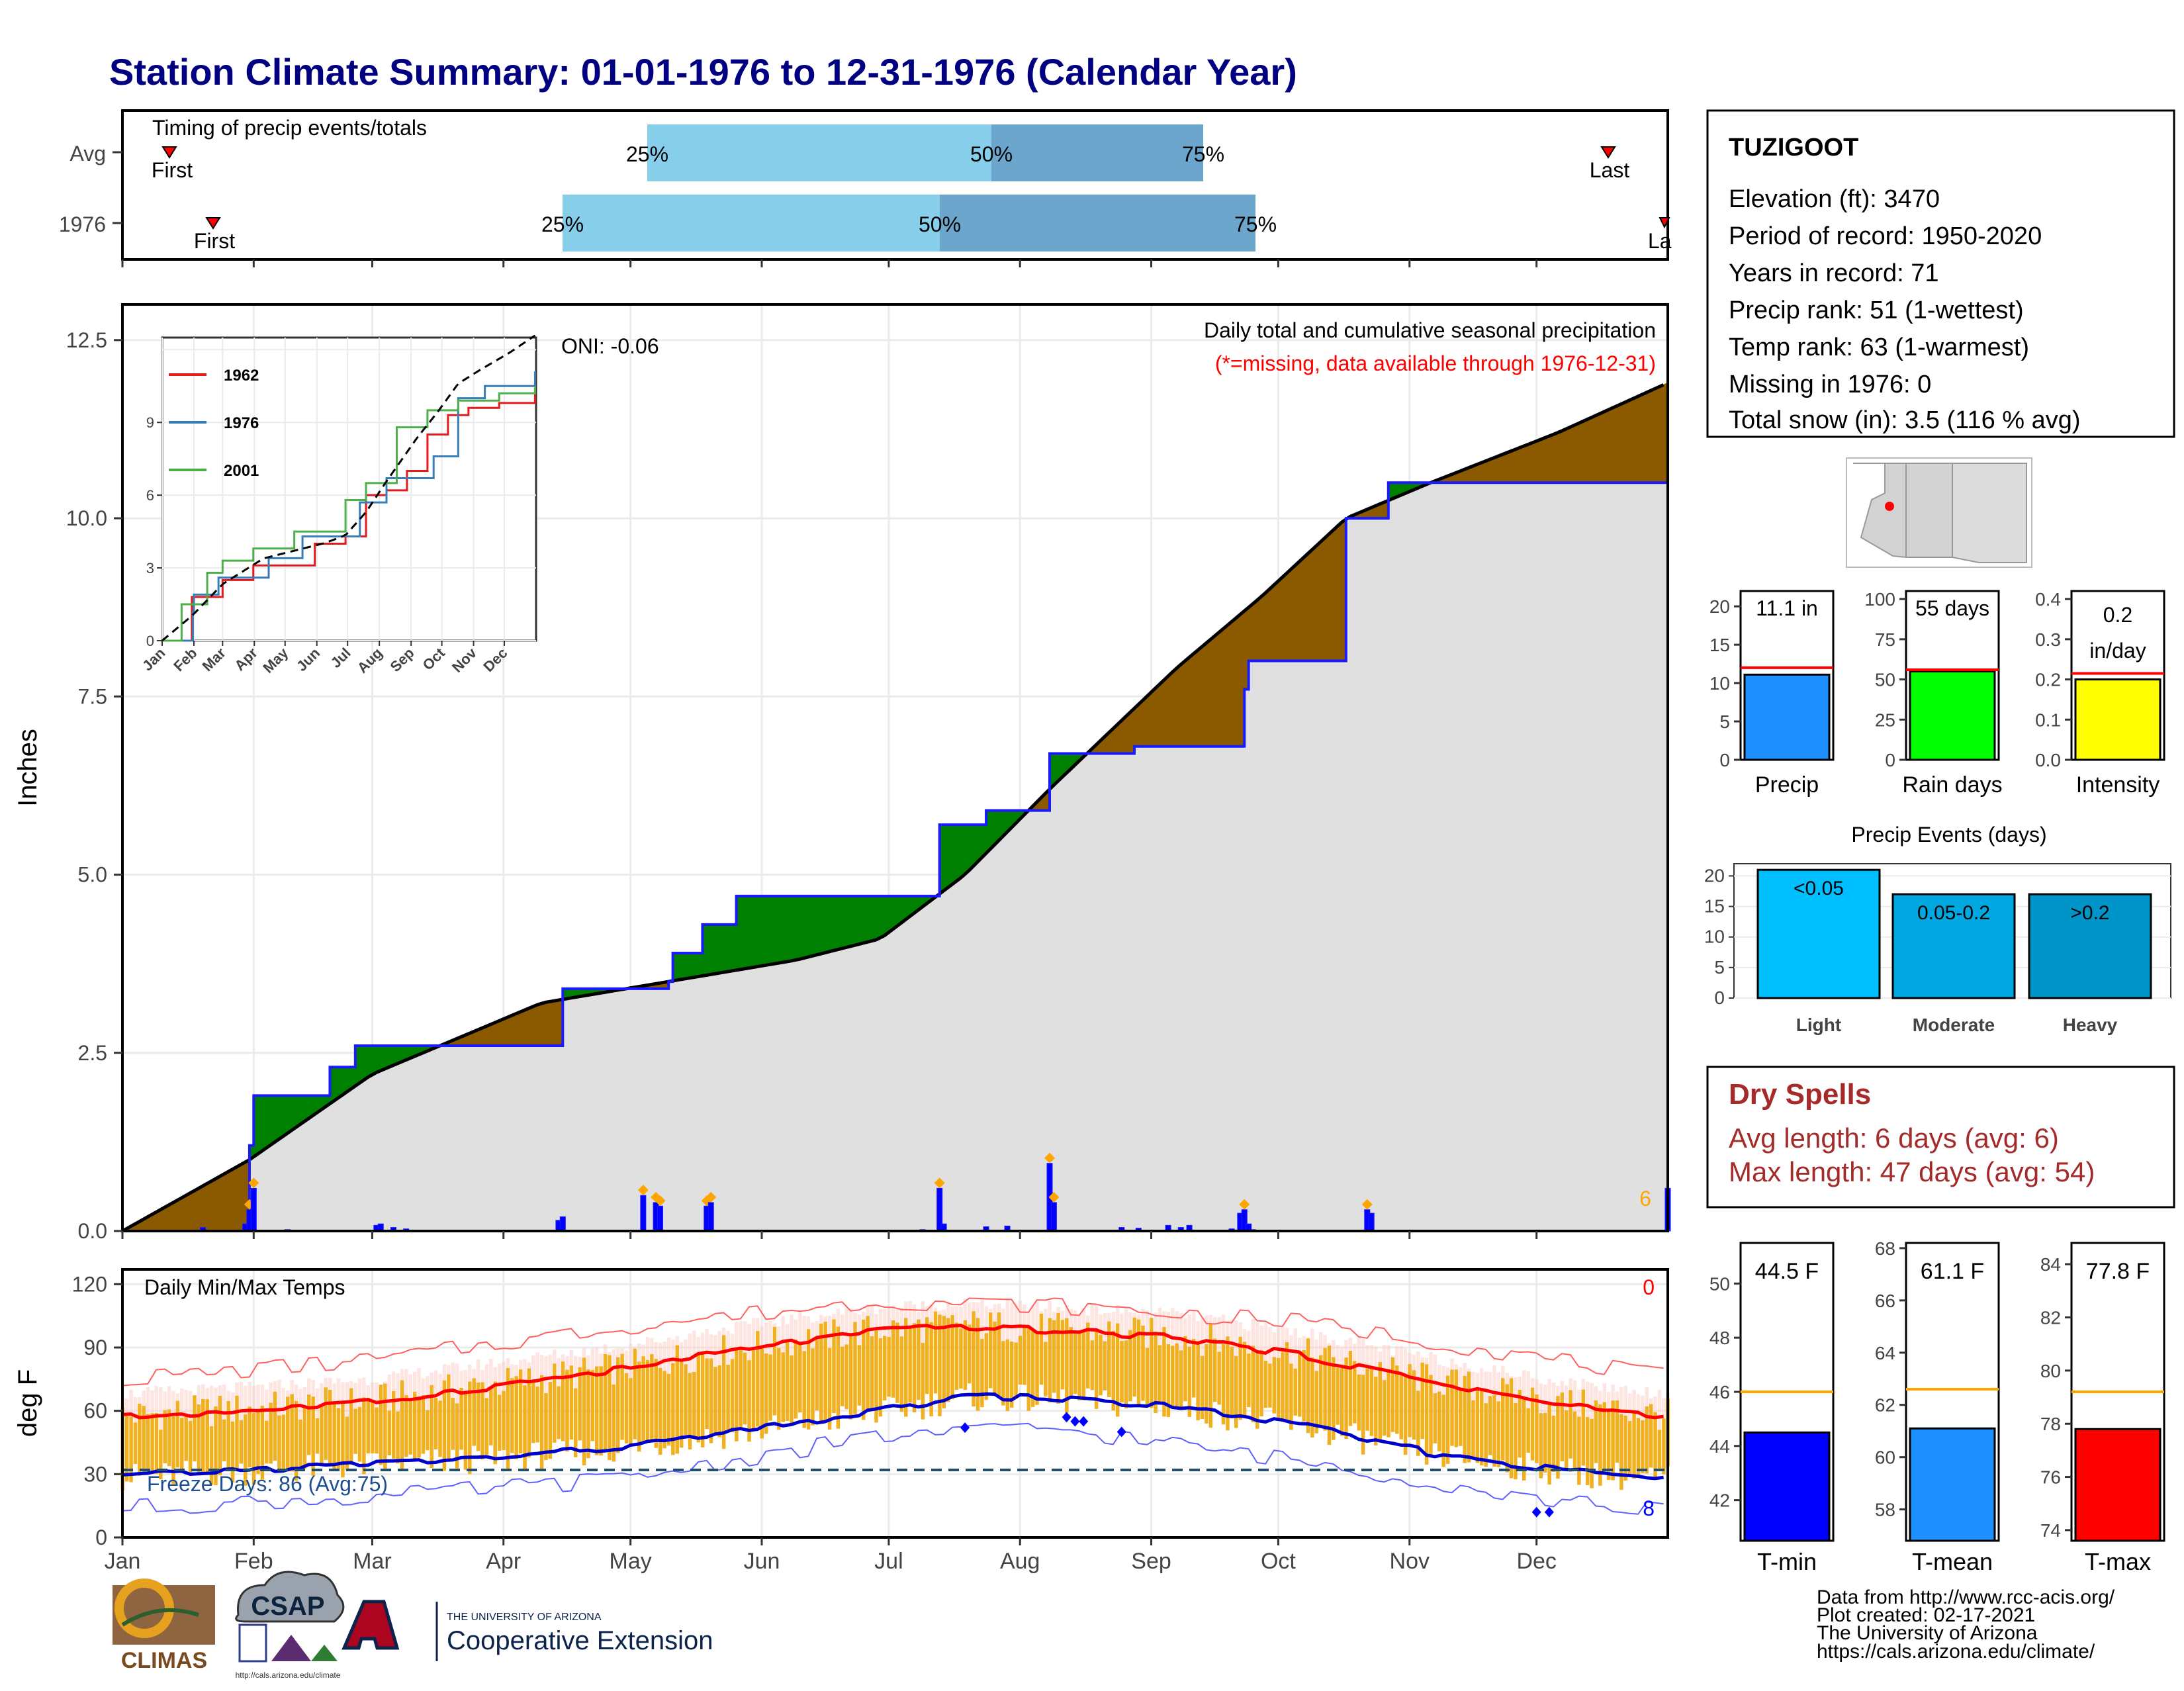 The height and width of the screenshot is (1691, 2184). What do you see at coordinates (95, 1347) in the screenshot?
I see `temp-ytick-label: 90` at bounding box center [95, 1347].